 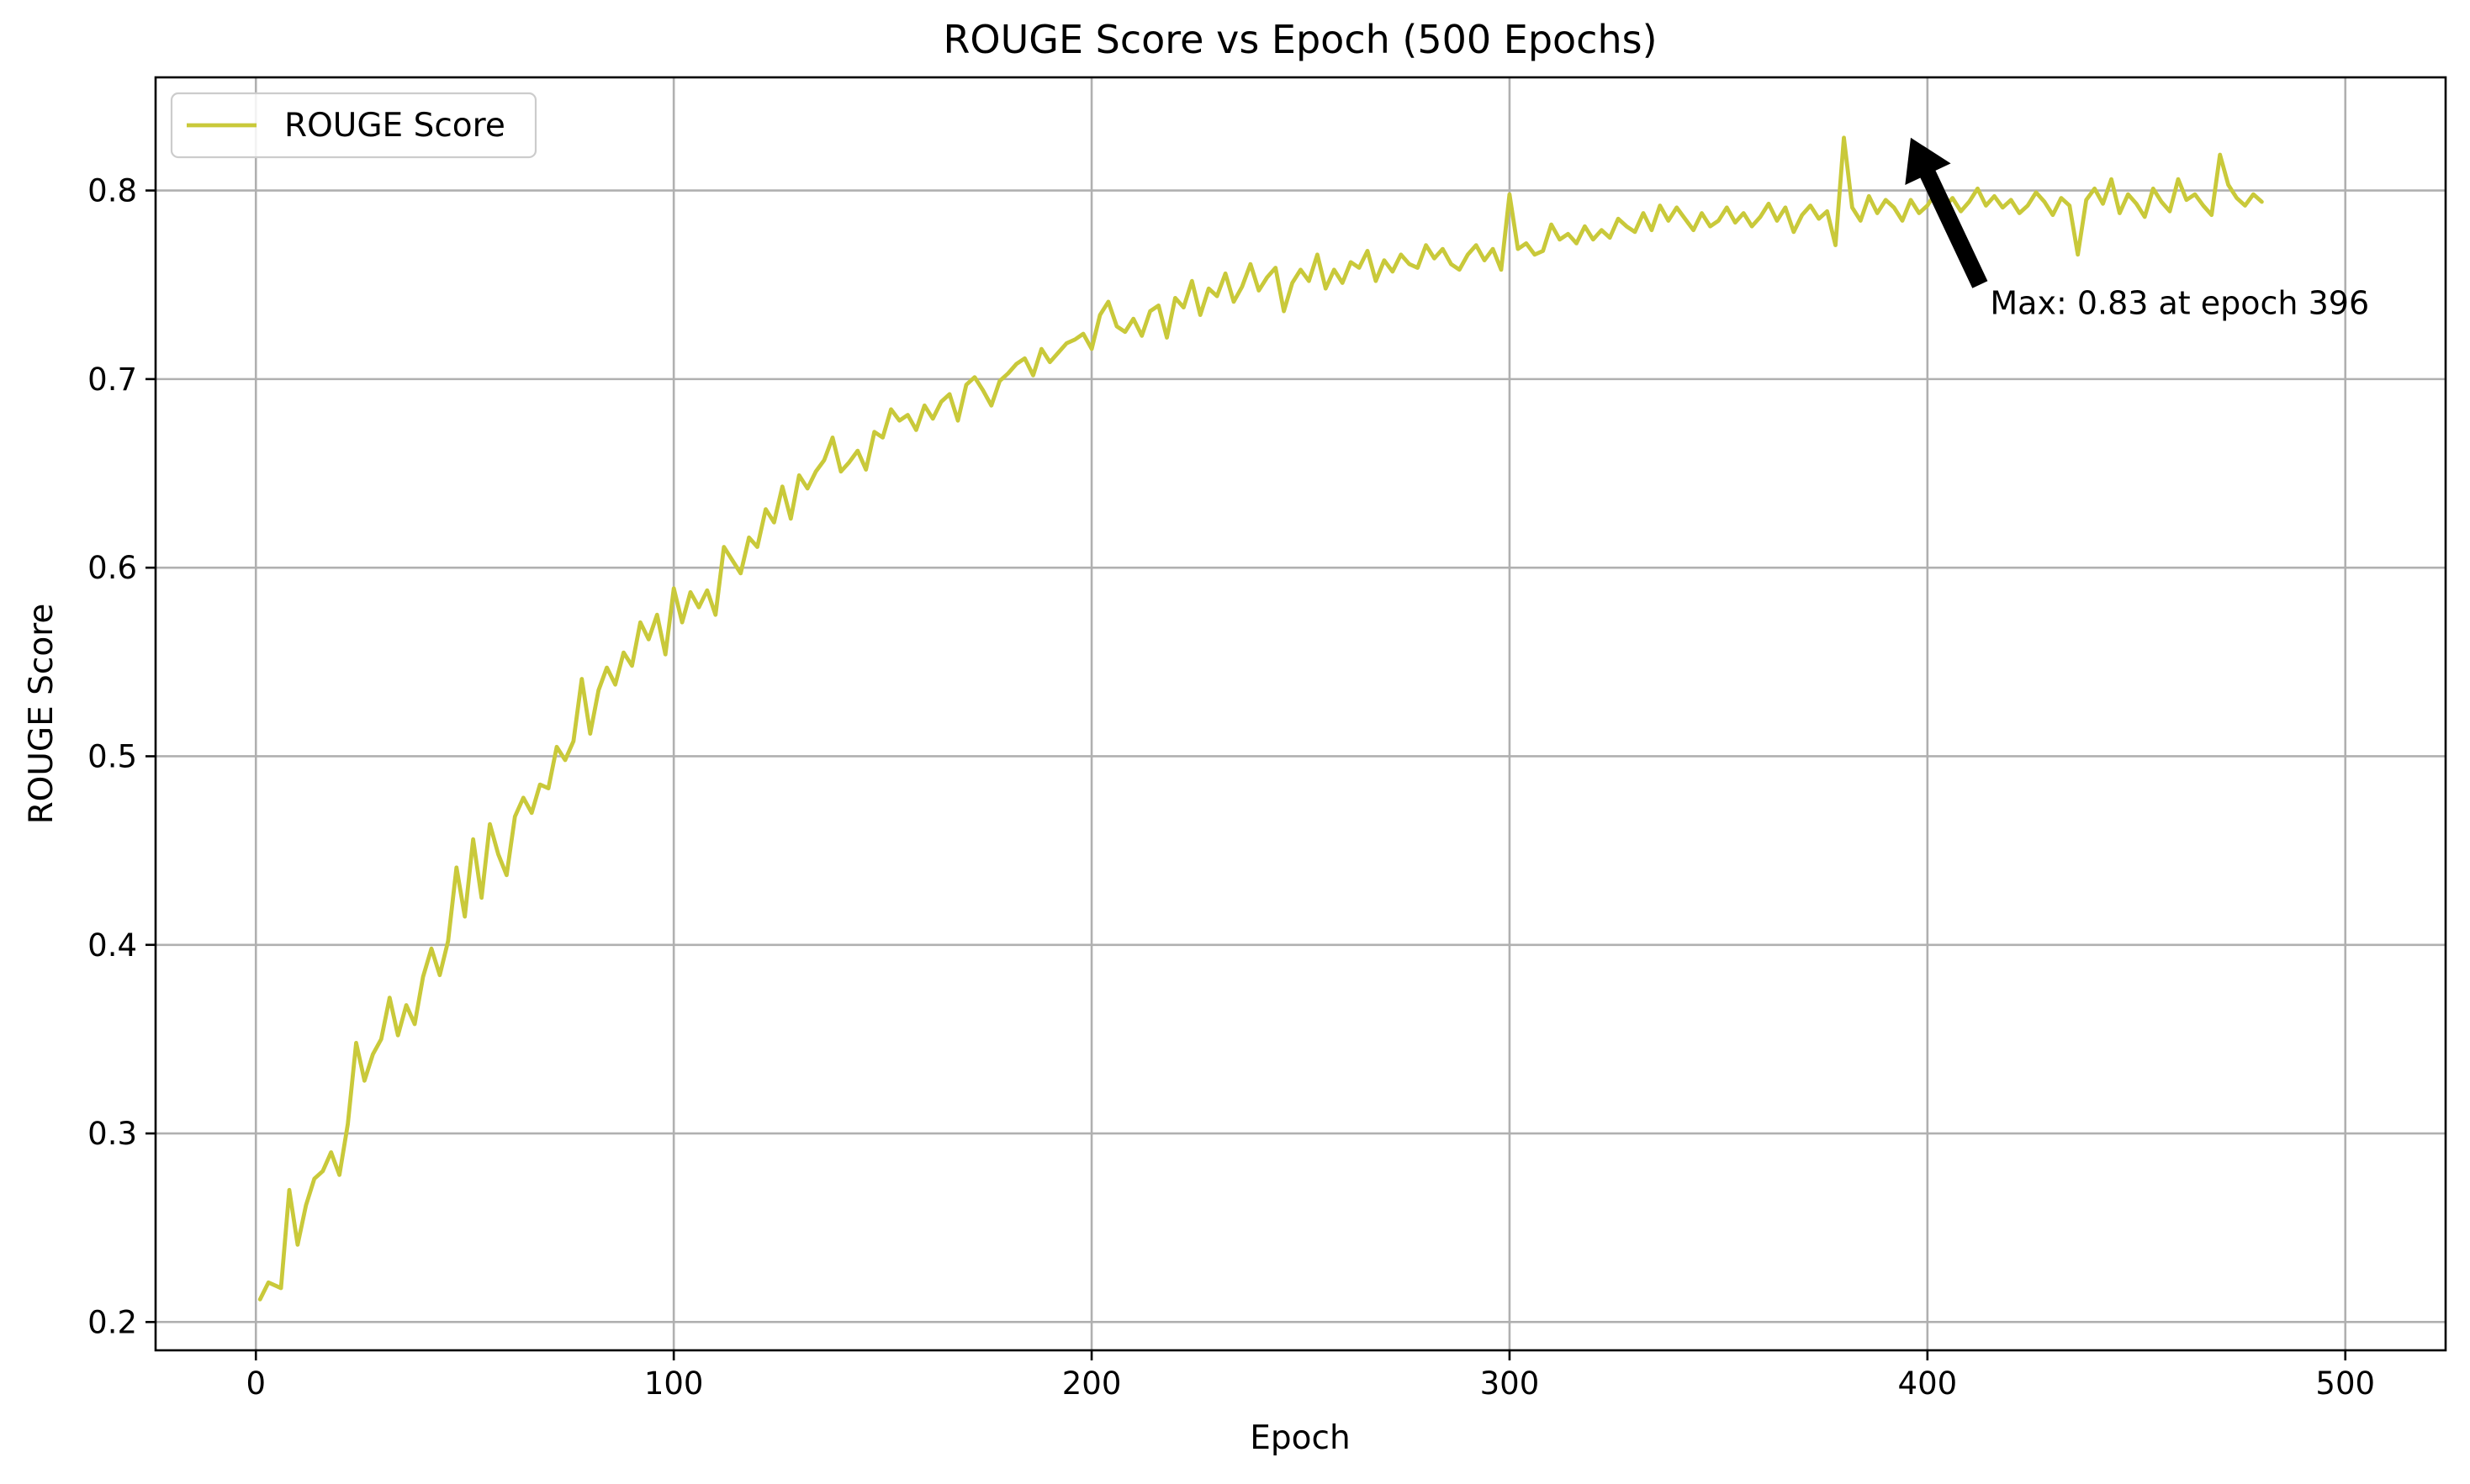 I want to click on y-tick-label: 0.7, so click(x=112, y=380).